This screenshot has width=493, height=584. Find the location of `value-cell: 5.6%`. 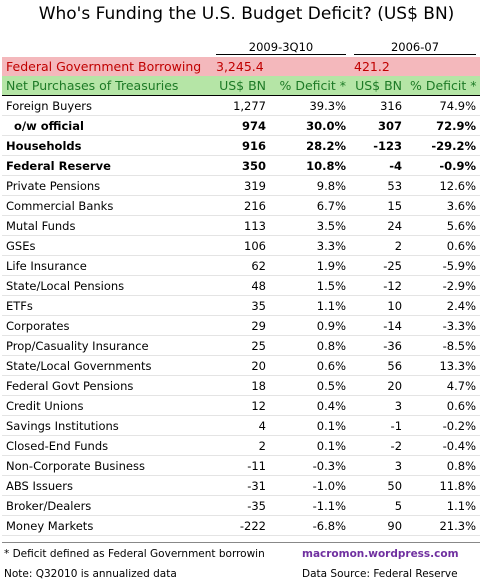

value-cell: 5.6% is located at coordinates (443, 225).